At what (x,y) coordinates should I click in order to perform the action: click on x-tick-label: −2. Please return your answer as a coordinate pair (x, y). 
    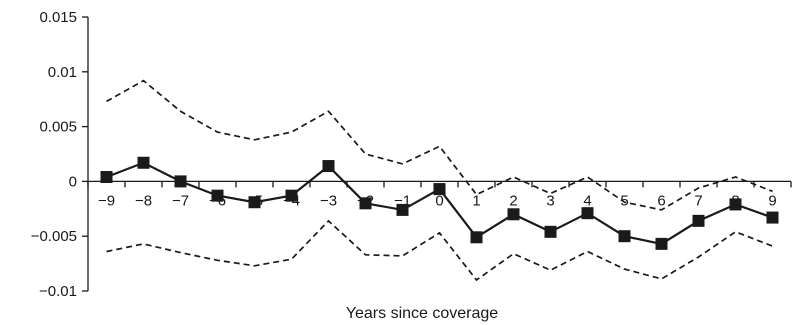
    Looking at the image, I should click on (365, 200).